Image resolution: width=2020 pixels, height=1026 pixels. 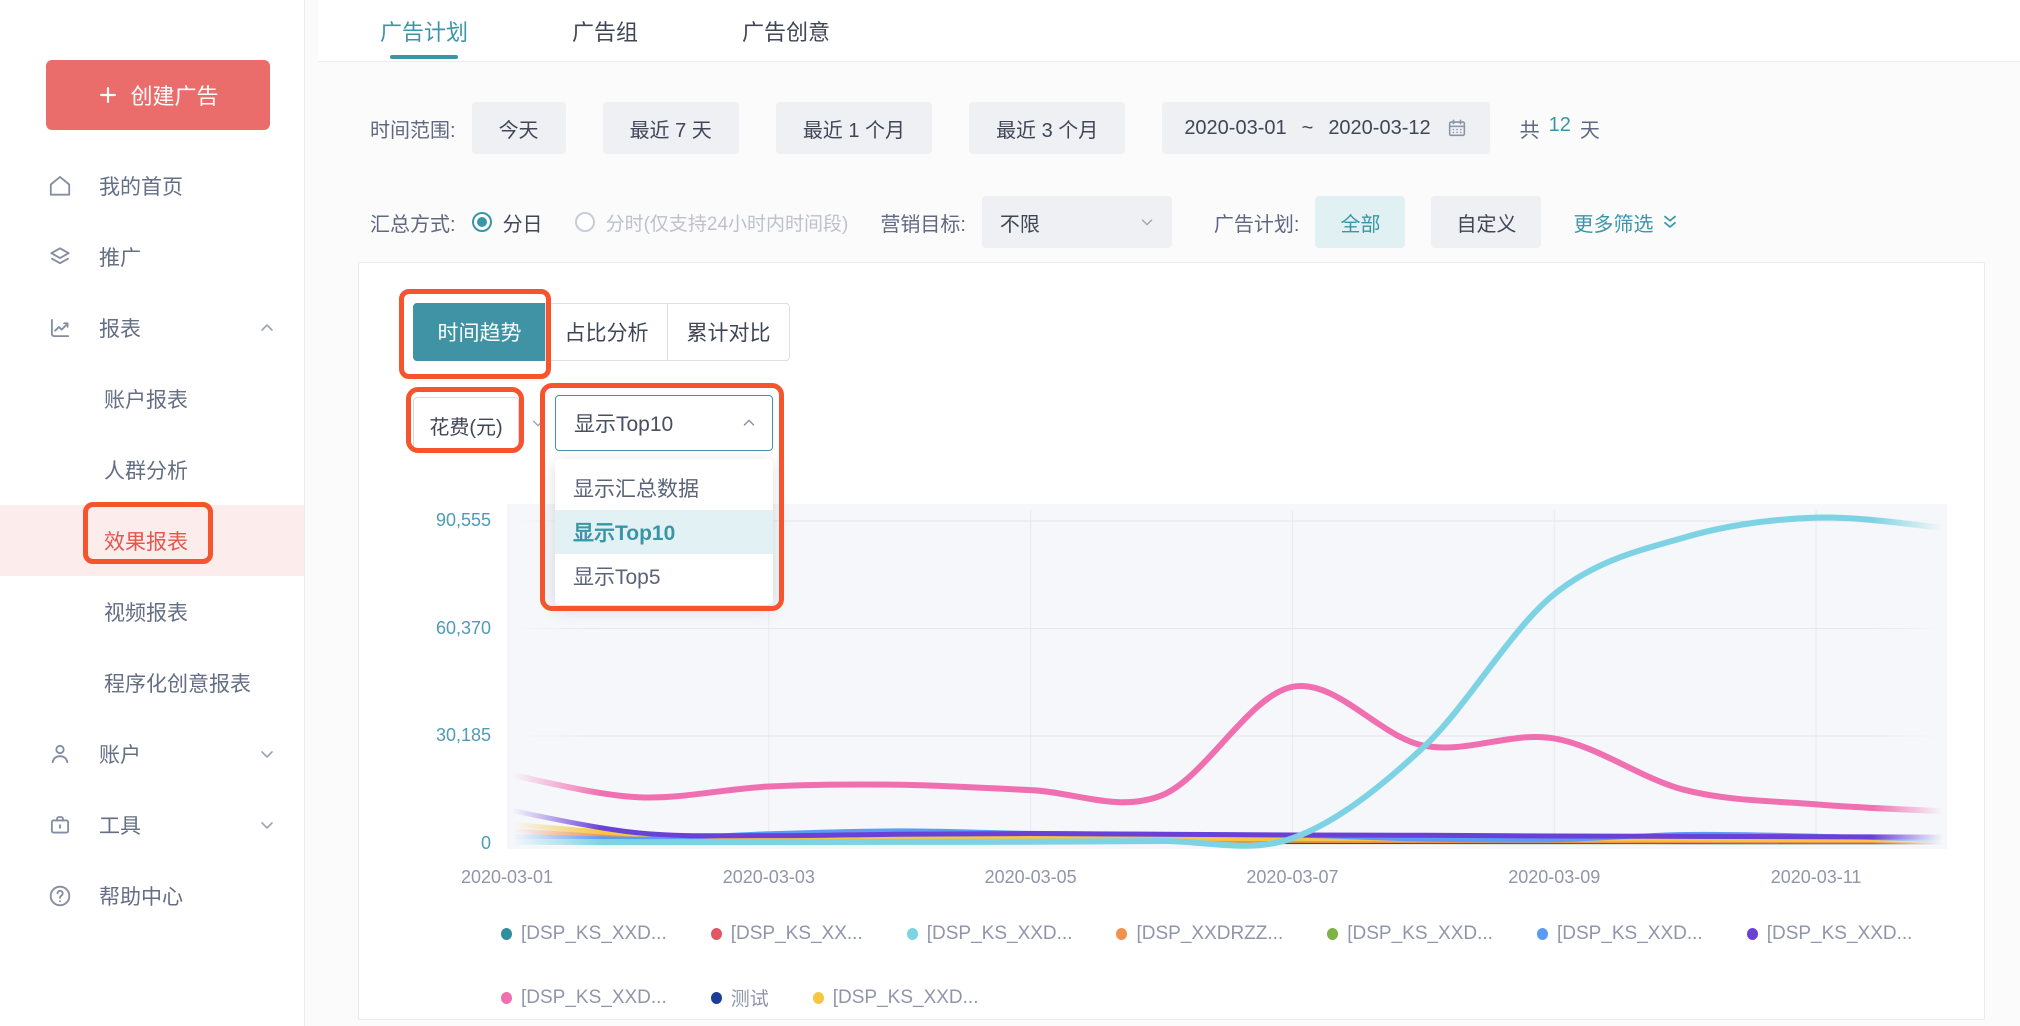 What do you see at coordinates (728, 332) in the screenshot?
I see `tab-cumulative-compare: 累计对比` at bounding box center [728, 332].